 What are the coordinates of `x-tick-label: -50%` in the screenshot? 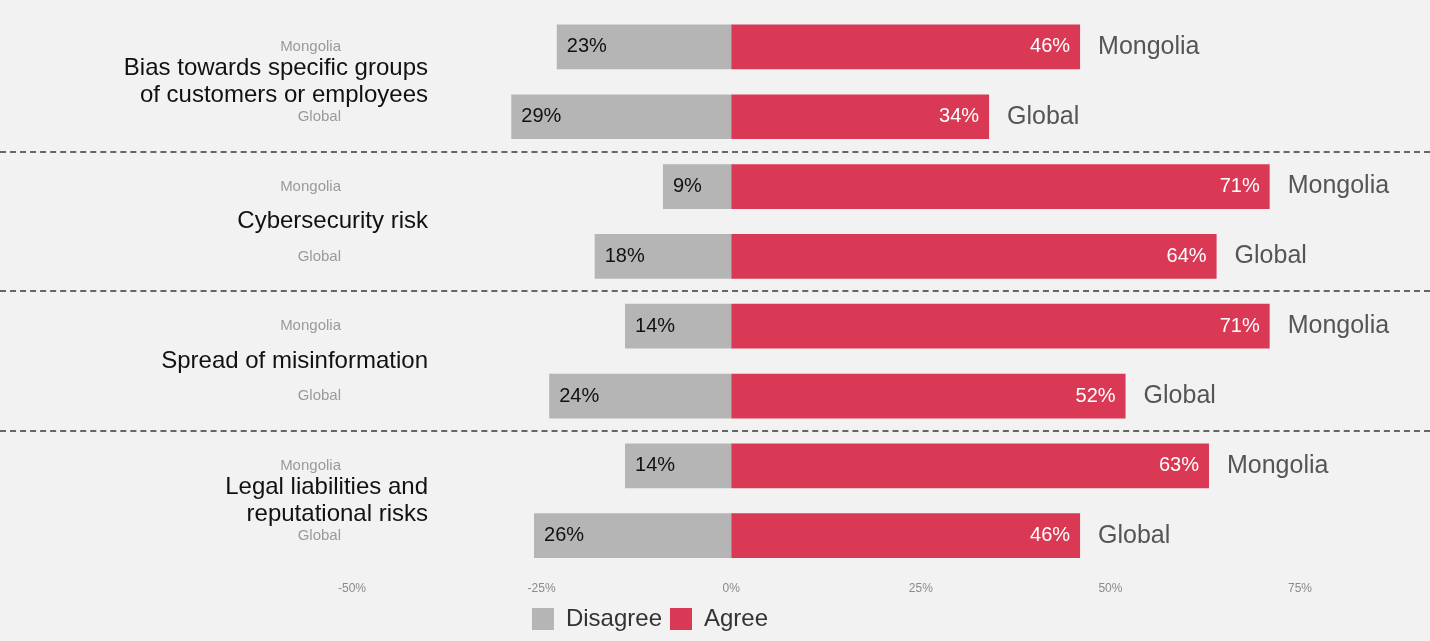 It's located at (352, 588).